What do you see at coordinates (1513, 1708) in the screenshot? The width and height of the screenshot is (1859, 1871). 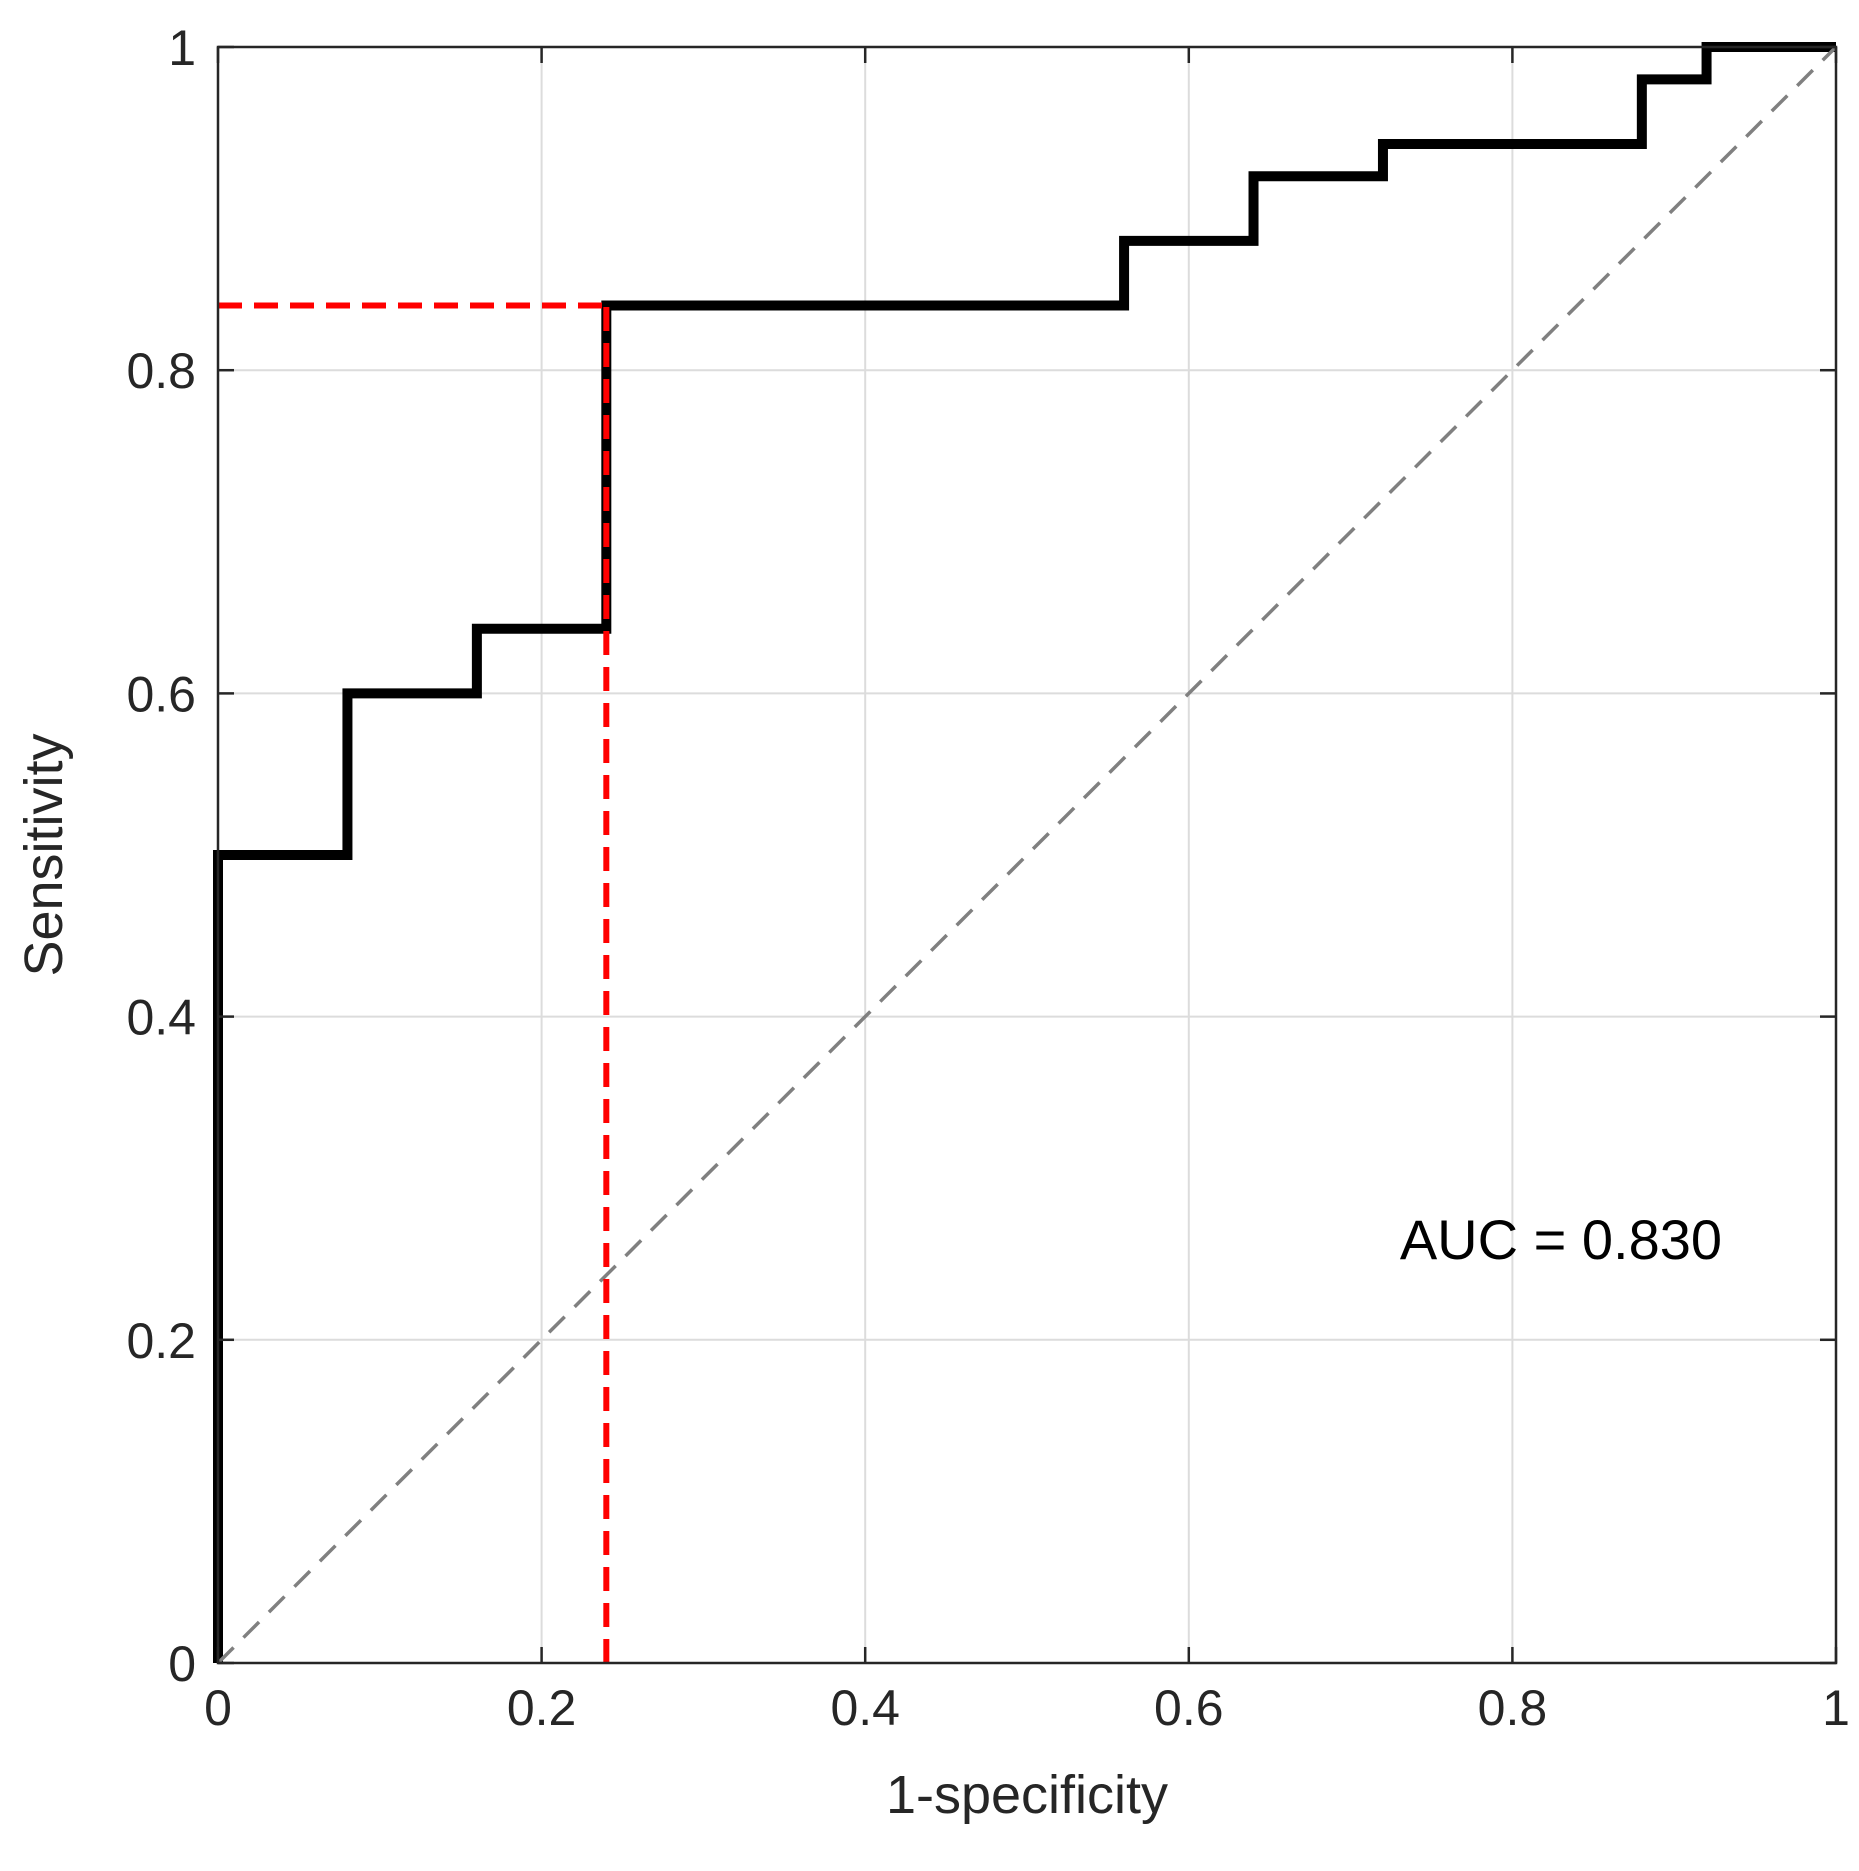 I see `x-tick-label: 0.8` at bounding box center [1513, 1708].